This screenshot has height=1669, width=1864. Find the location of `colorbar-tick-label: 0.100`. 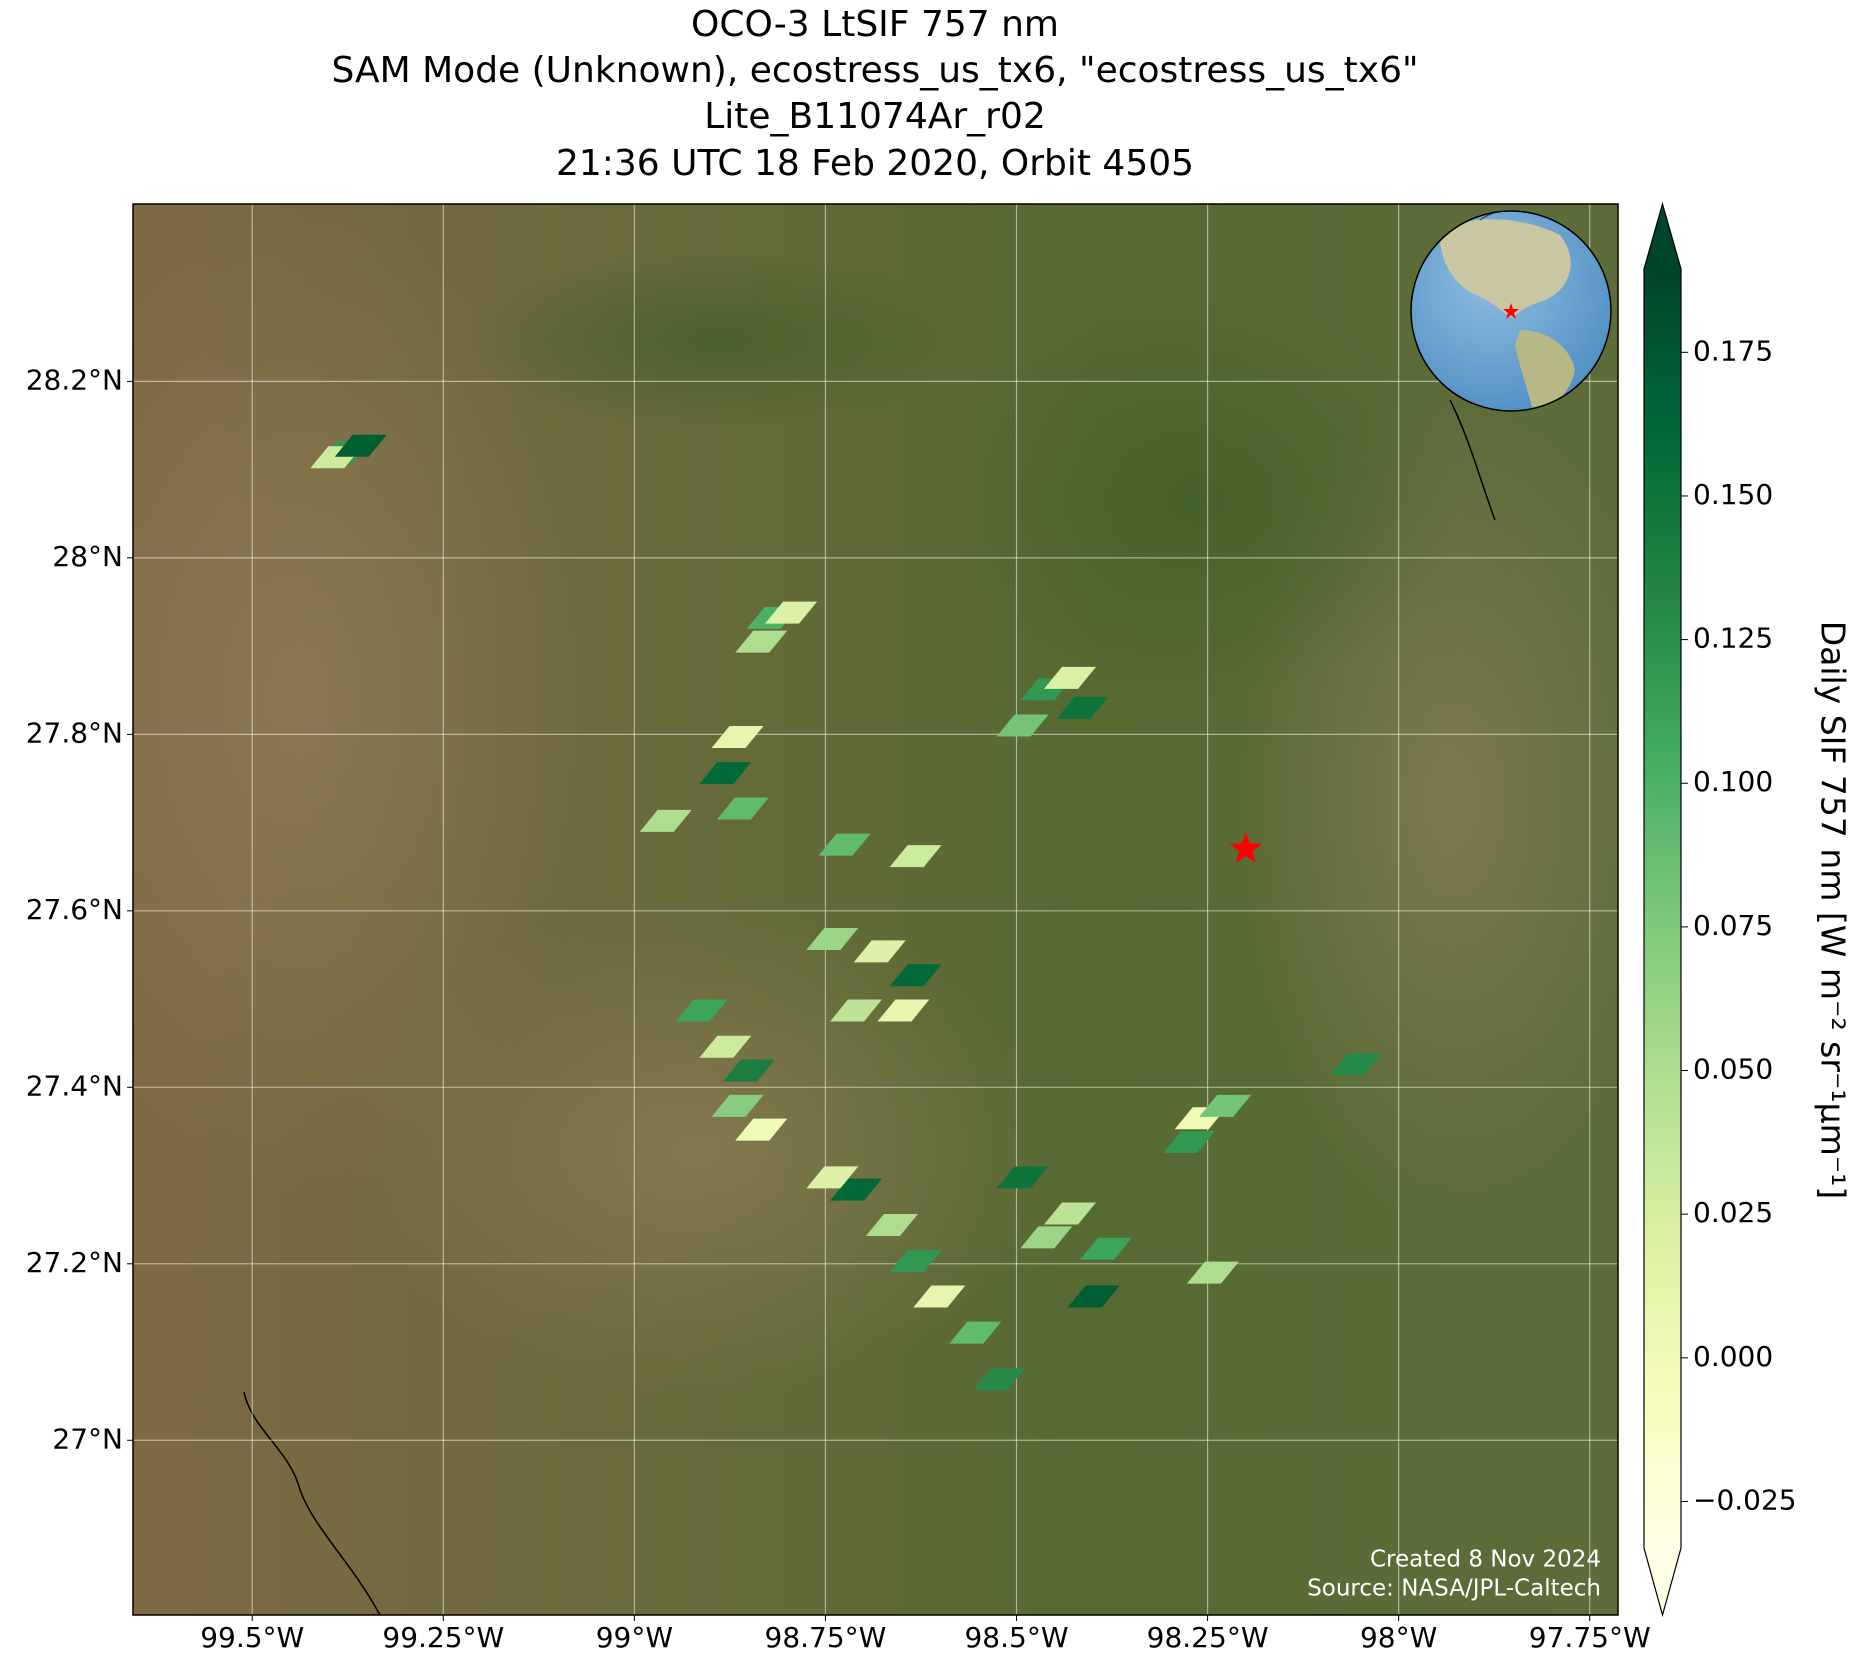

colorbar-tick-label: 0.100 is located at coordinates (1733, 781).